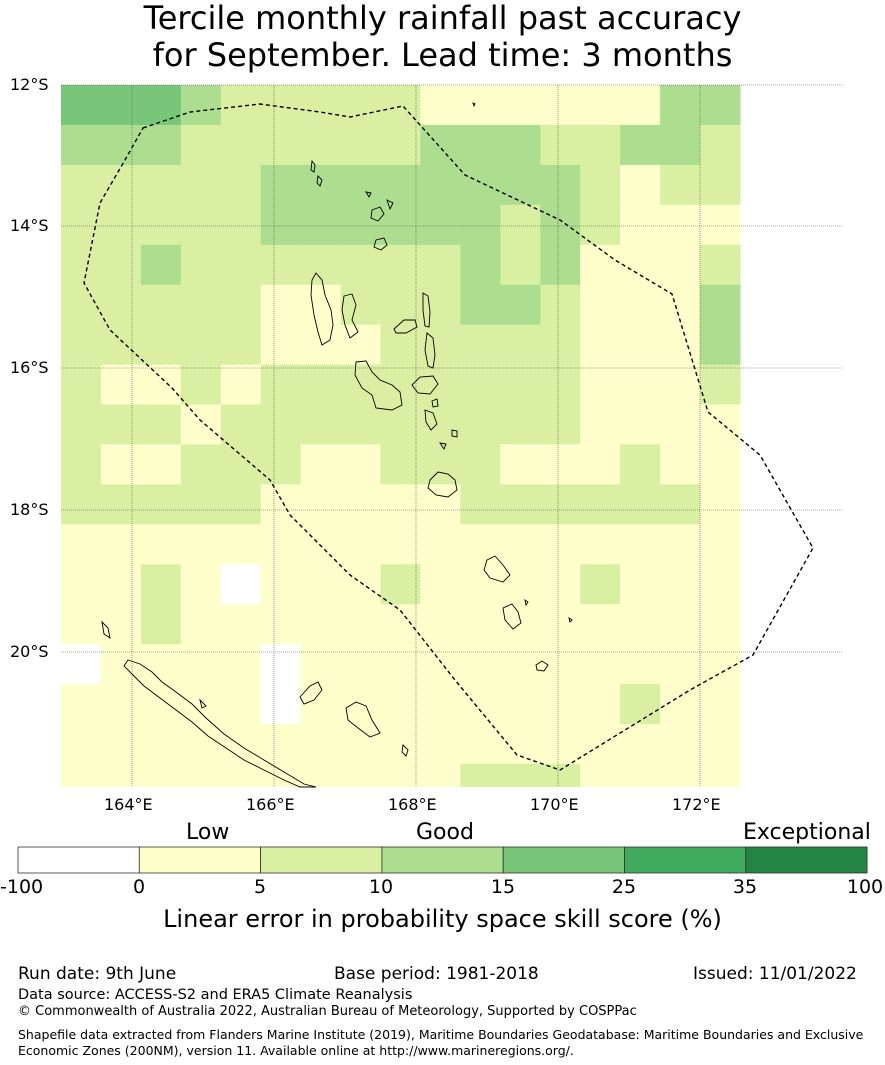 This screenshot has height=1065, width=885. I want to click on colorbar-boxes, so click(442, 860).